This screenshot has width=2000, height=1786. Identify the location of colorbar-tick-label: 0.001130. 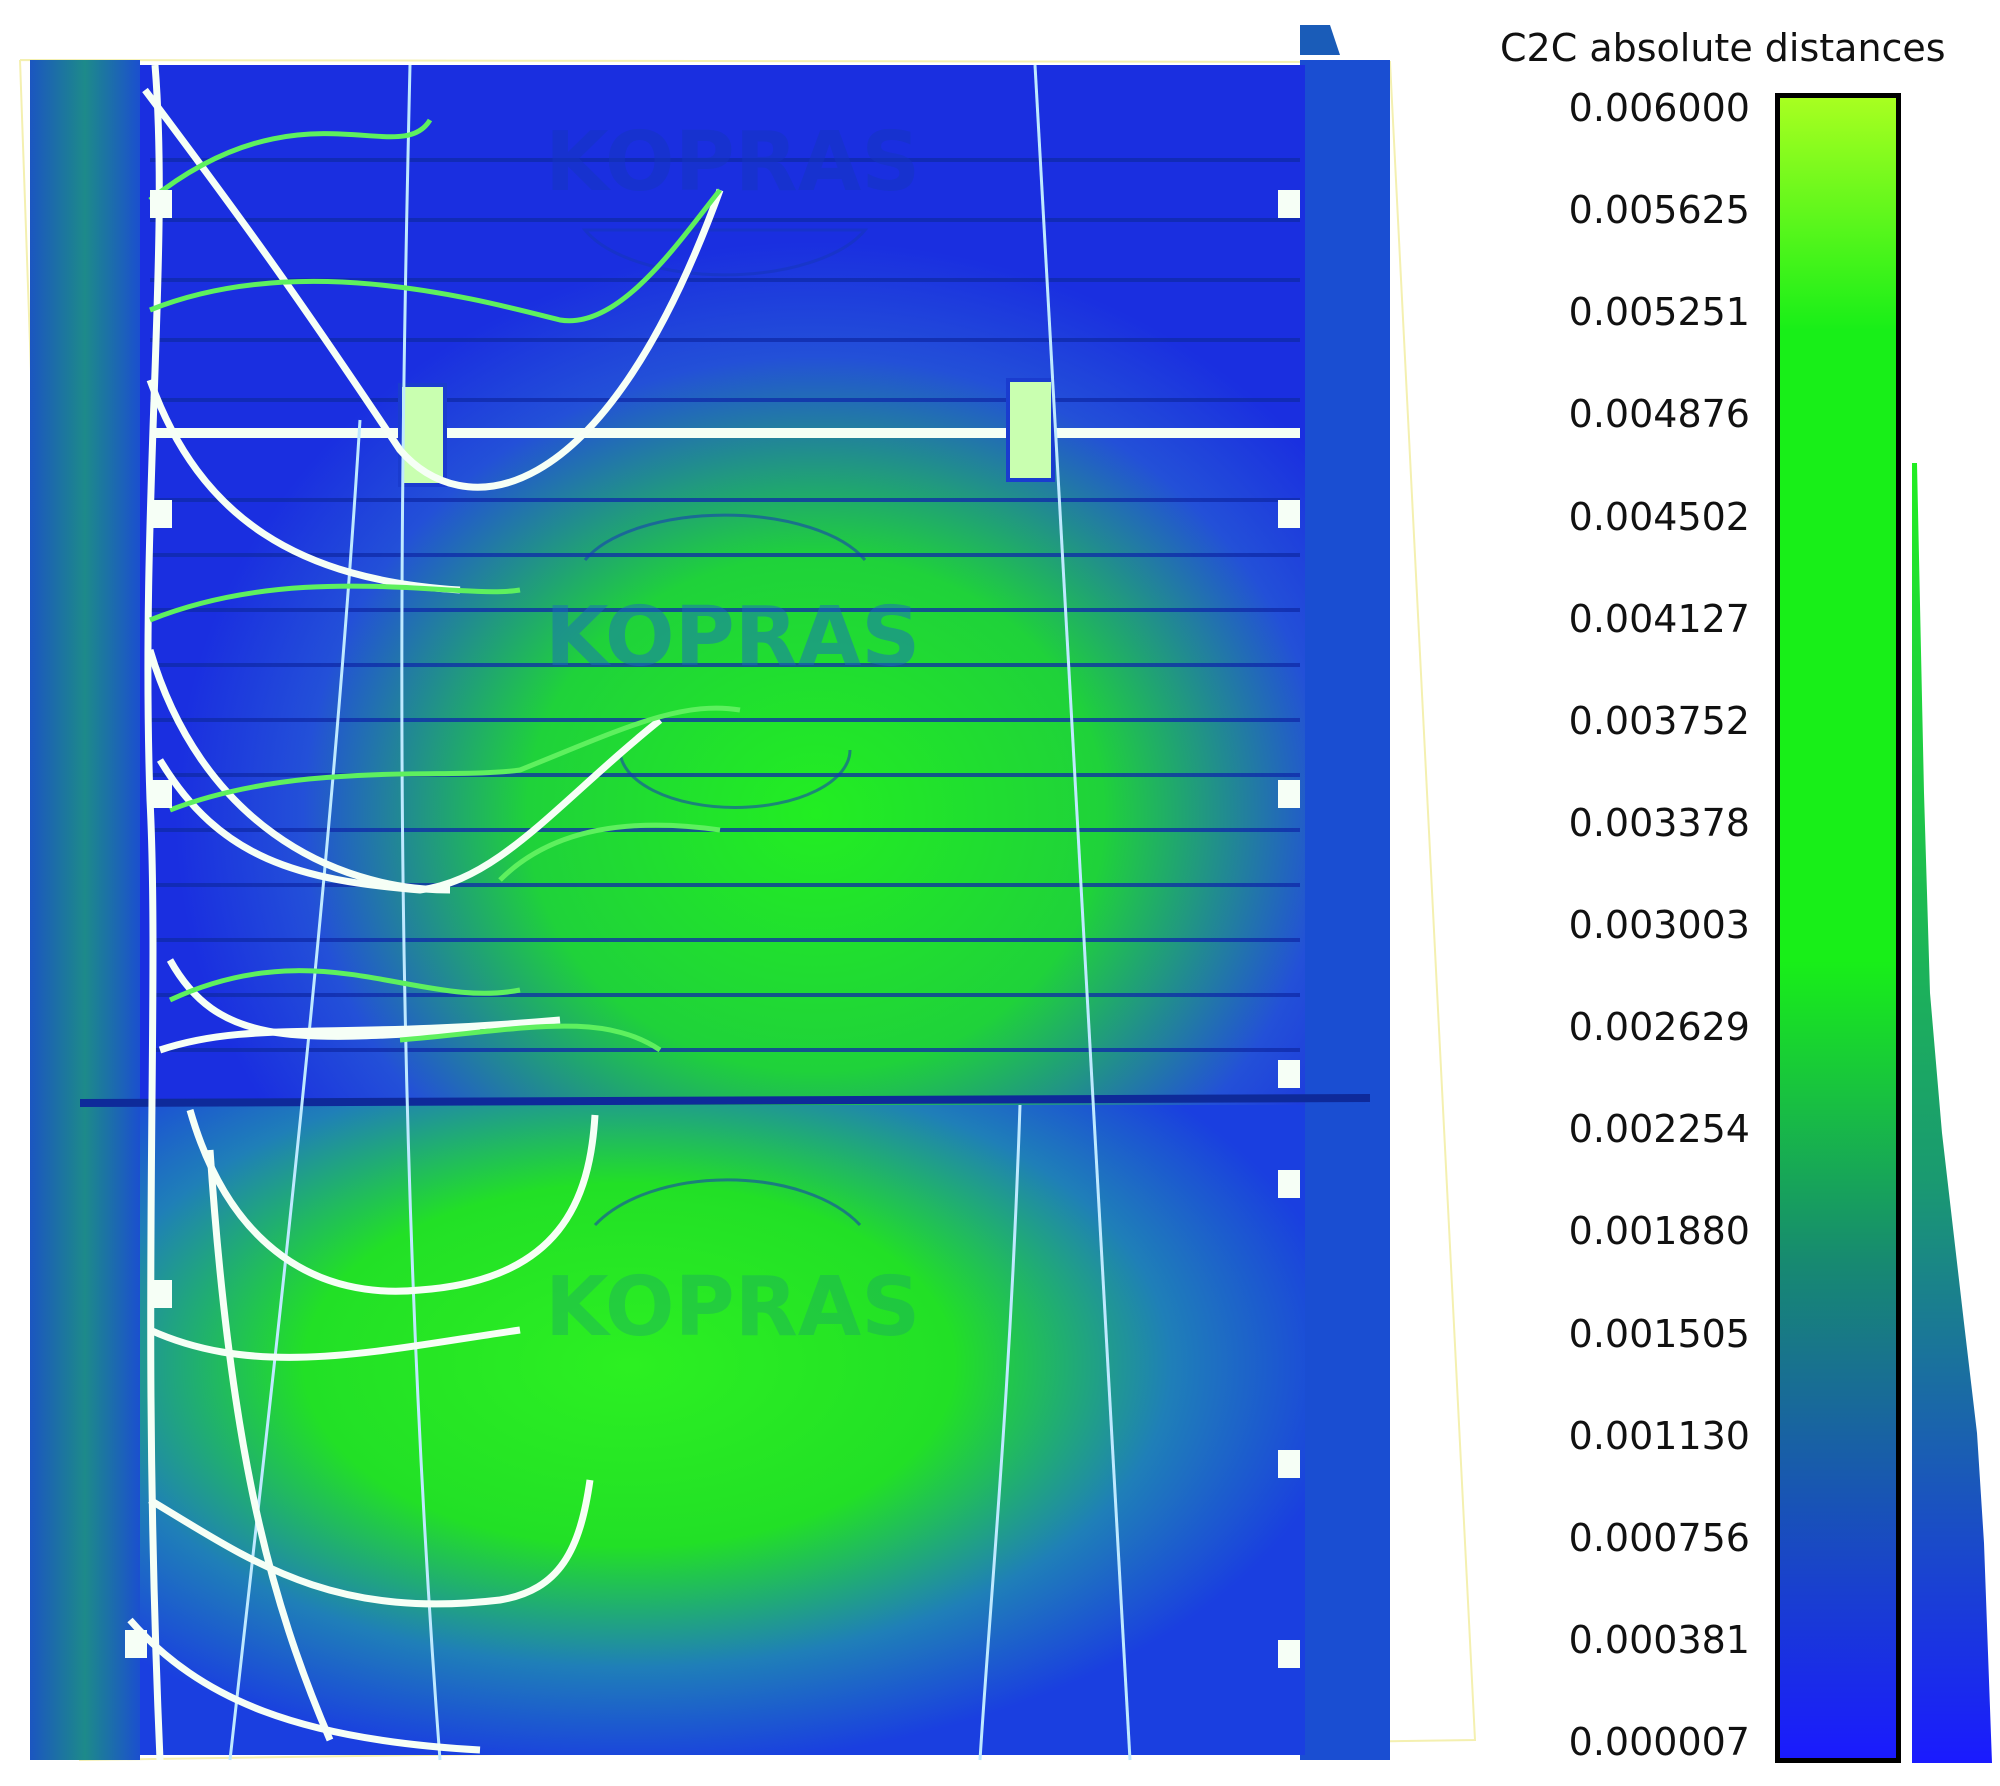
(1659, 1435).